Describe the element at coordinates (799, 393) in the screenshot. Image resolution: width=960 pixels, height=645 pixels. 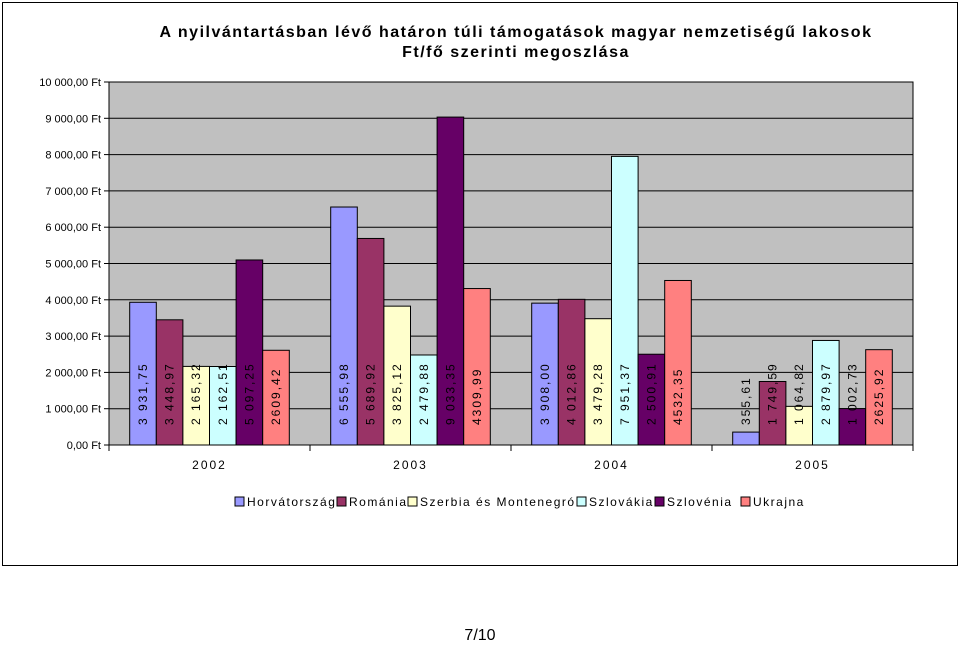
I see `data-label: 1 064,82` at that location.